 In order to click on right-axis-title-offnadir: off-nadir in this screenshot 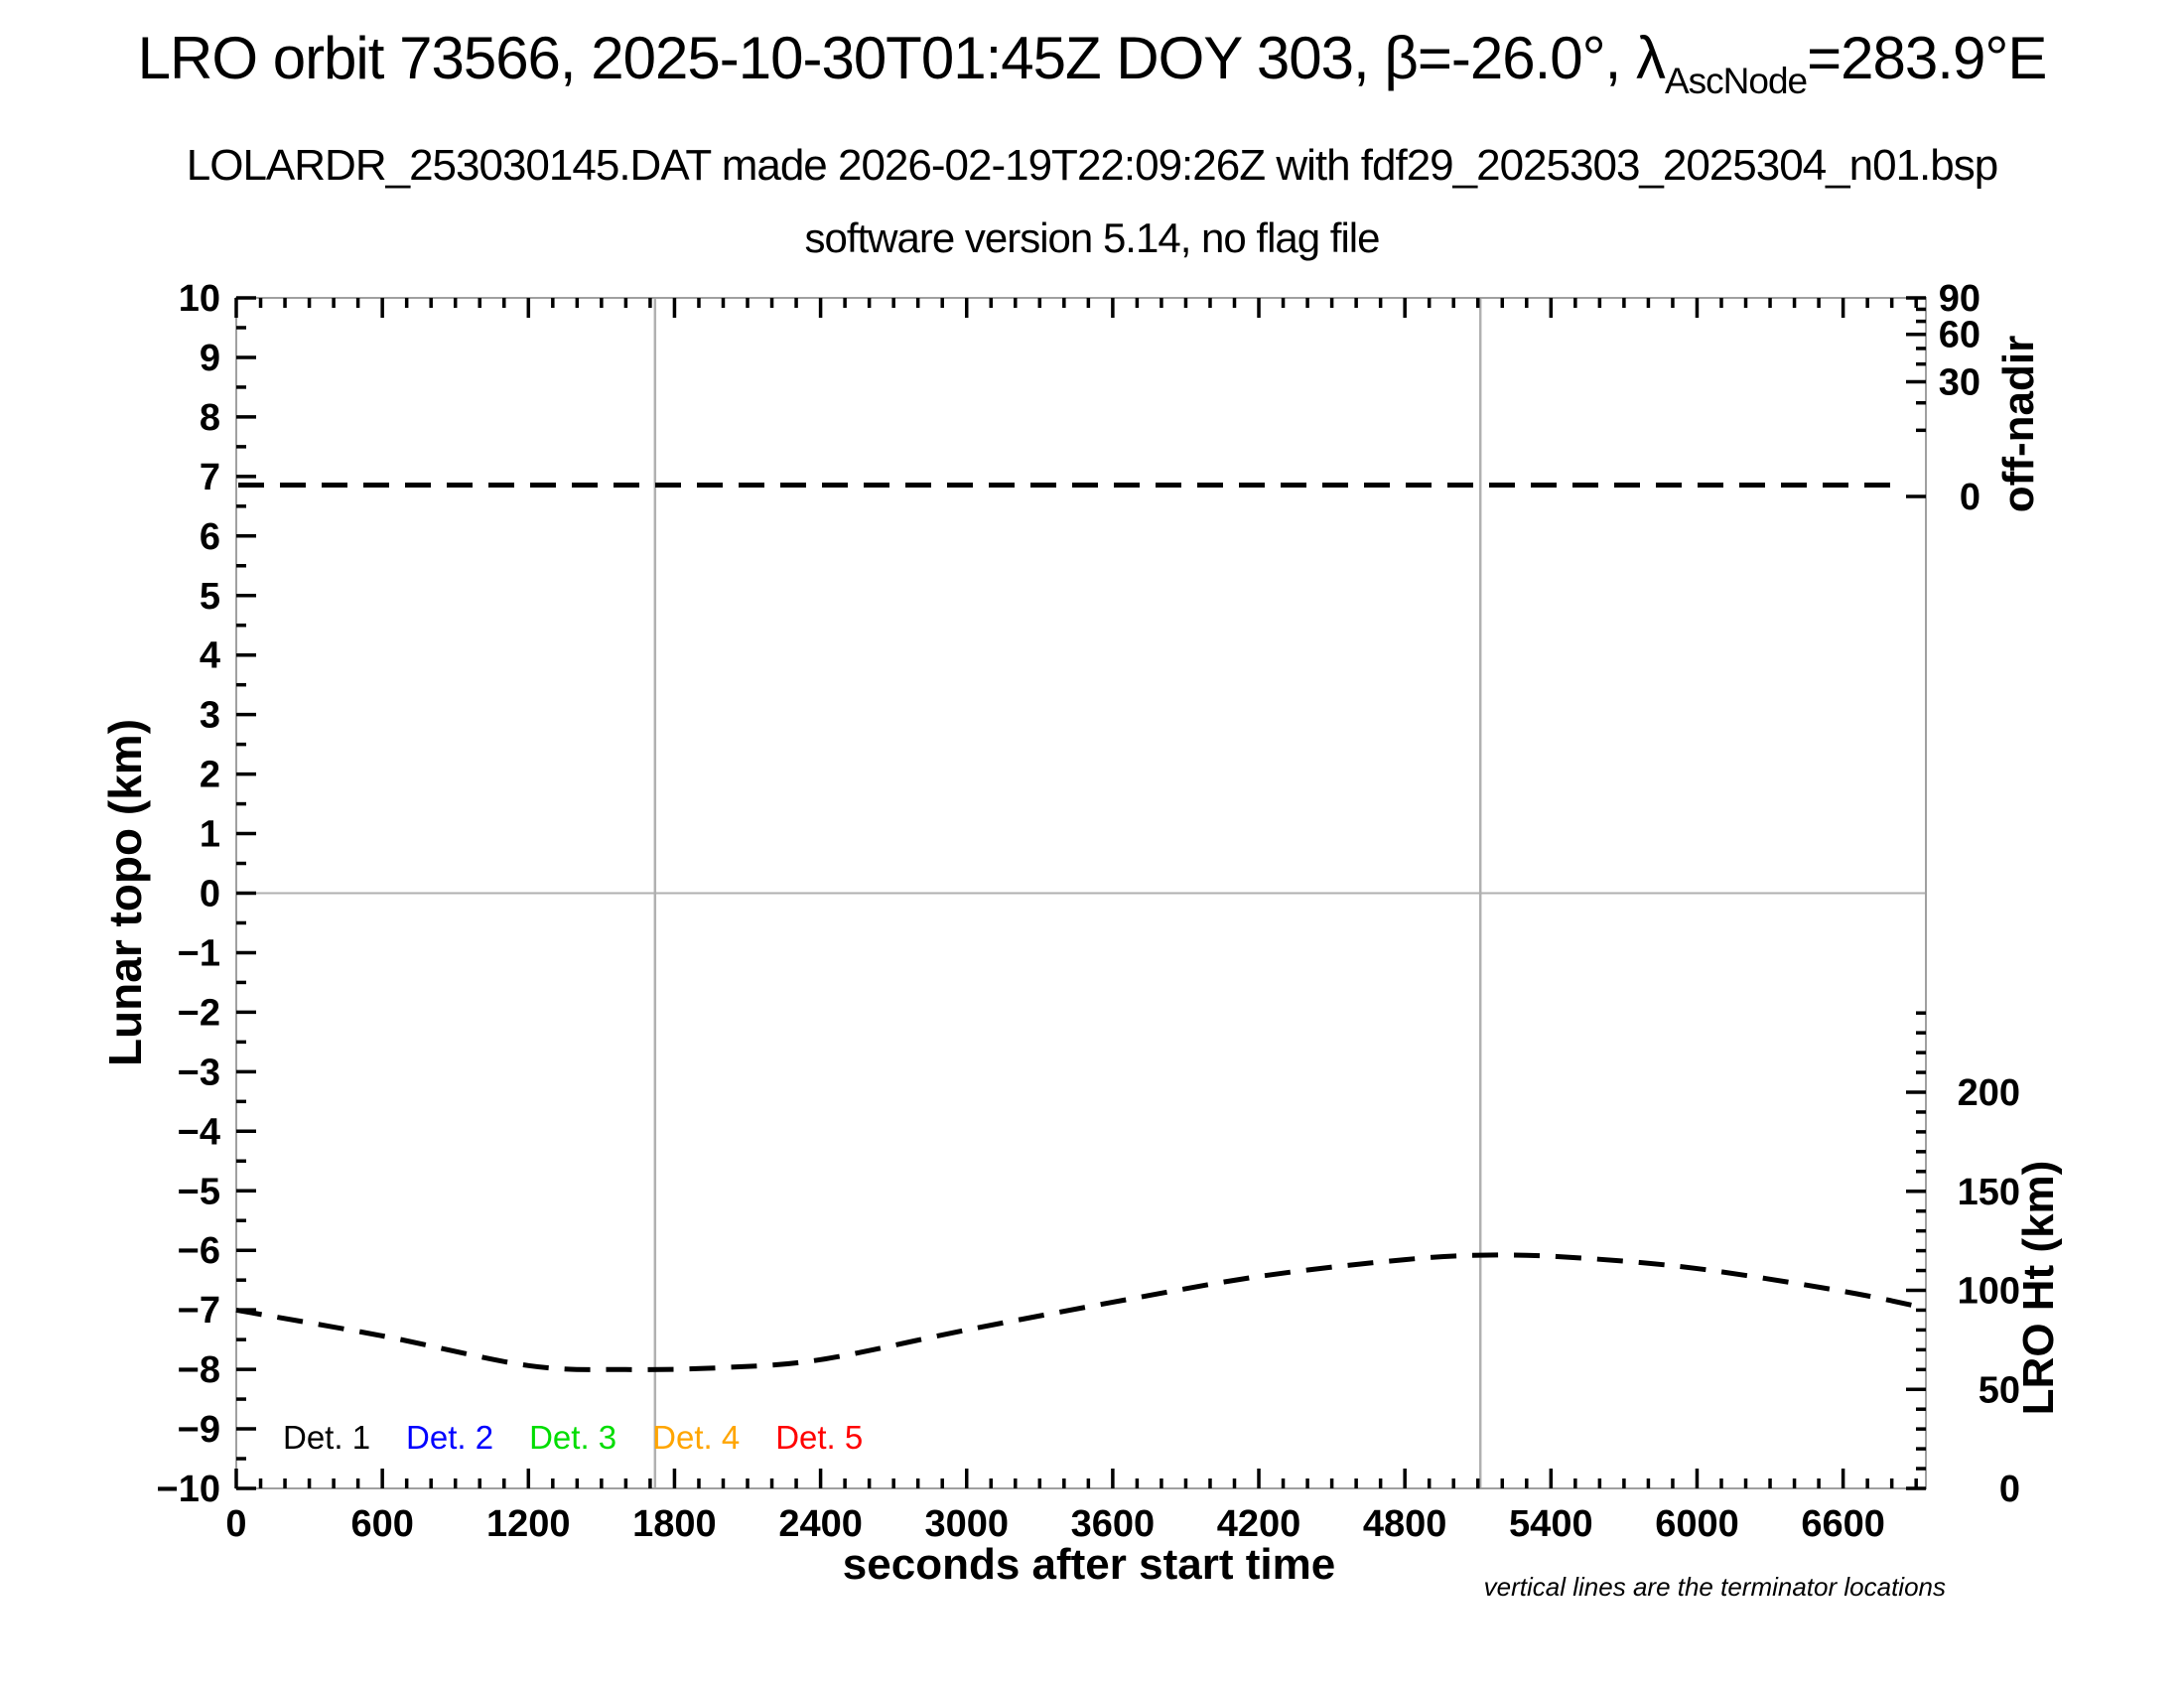, I will do `click(2018, 424)`.